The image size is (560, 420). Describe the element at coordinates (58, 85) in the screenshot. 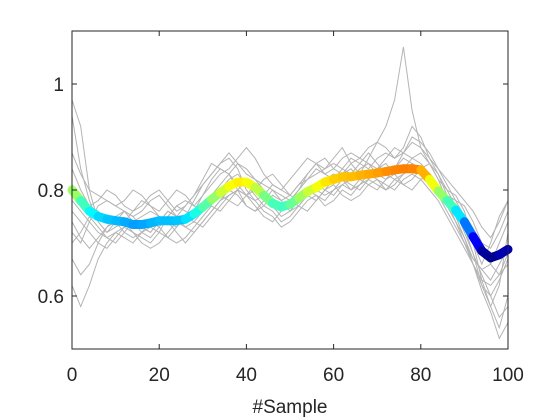

I see `y-tick-label: 1` at that location.